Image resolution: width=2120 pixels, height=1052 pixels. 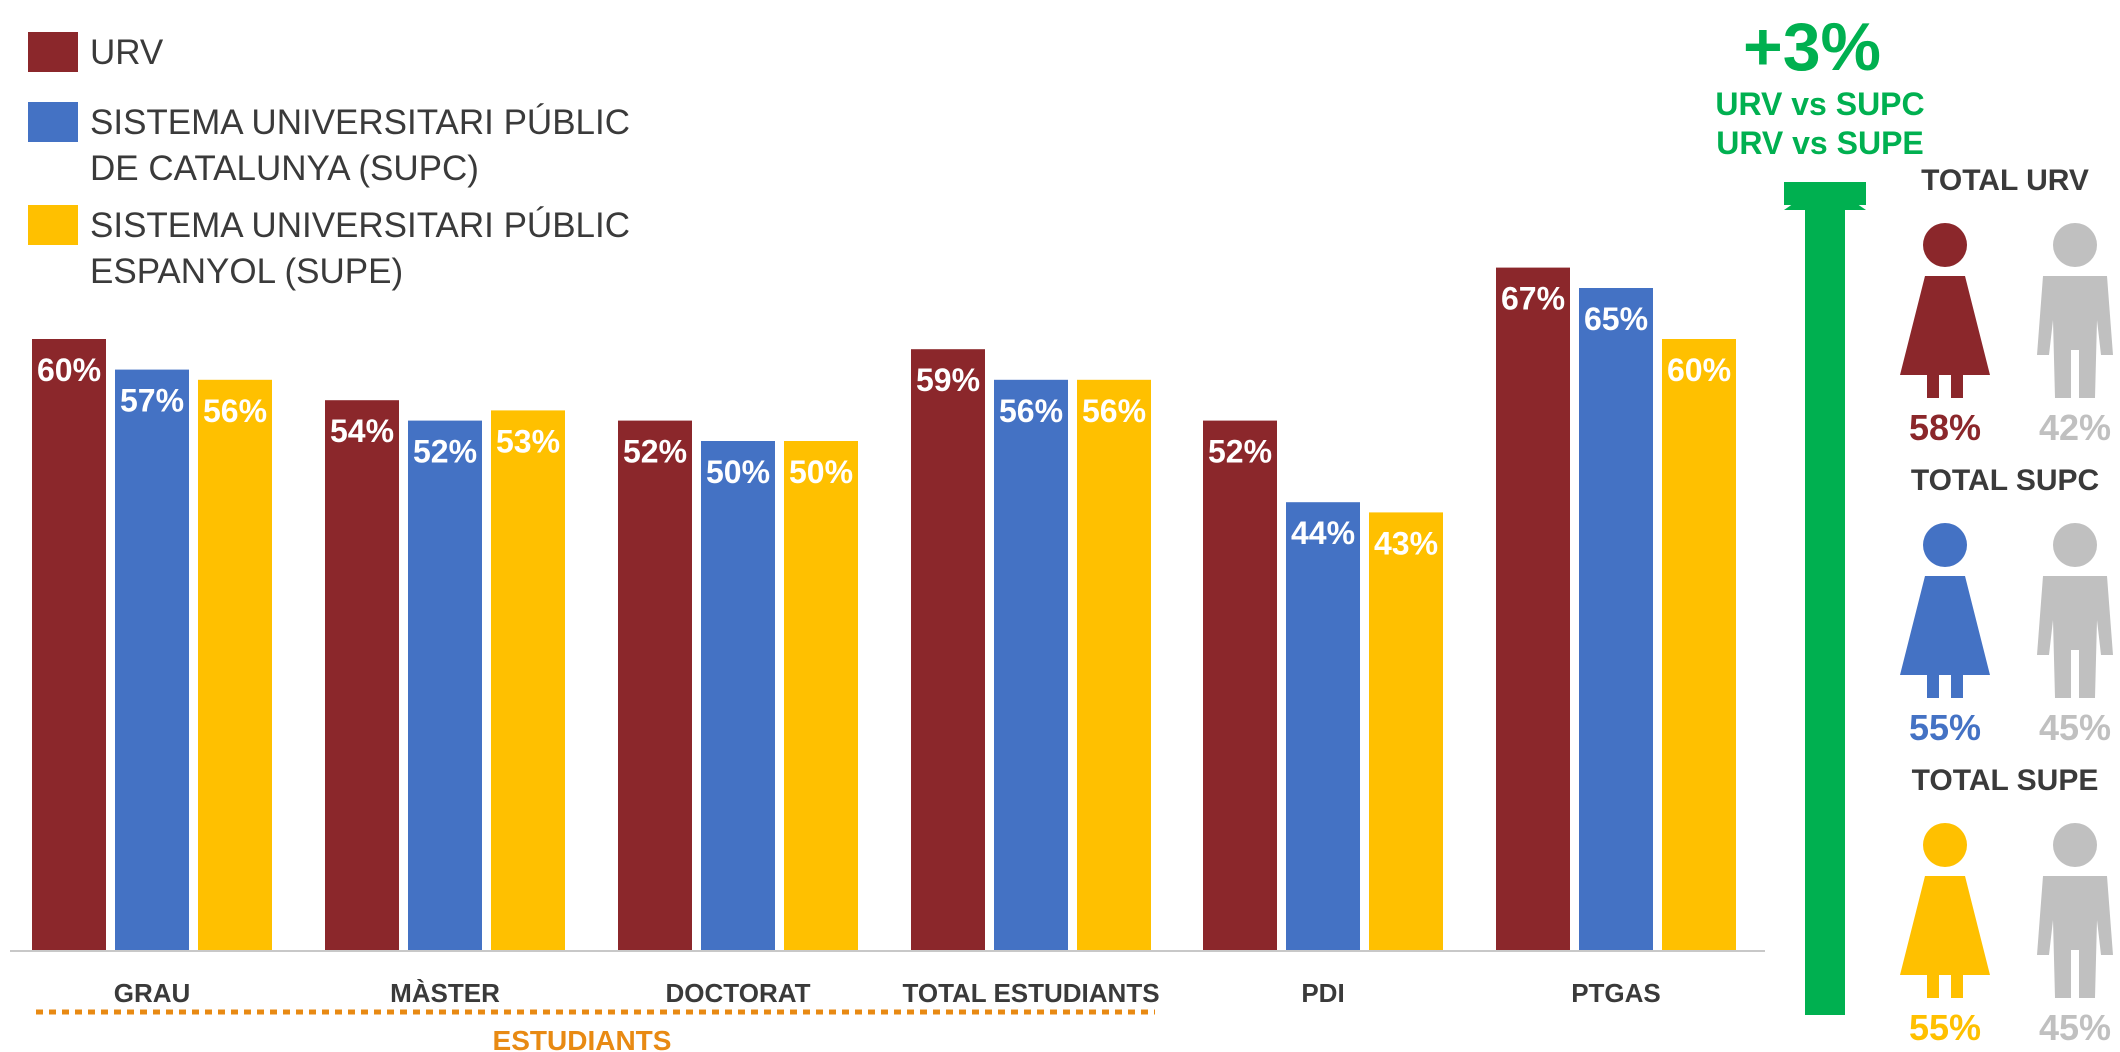 I want to click on category-label-3: DOCTORAT, so click(x=738, y=993).